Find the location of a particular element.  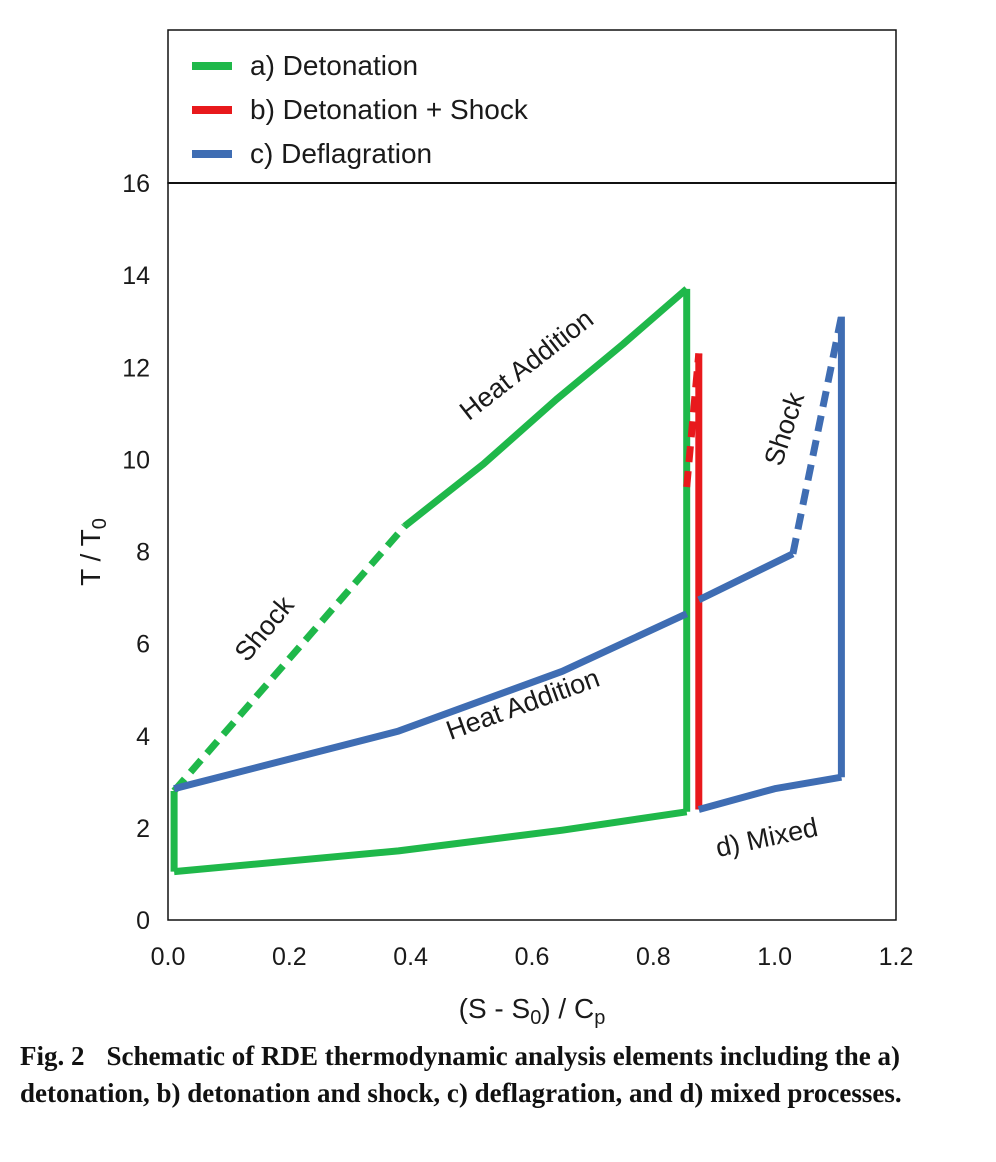

x-tick-label: 0.4 is located at coordinates (410, 957).